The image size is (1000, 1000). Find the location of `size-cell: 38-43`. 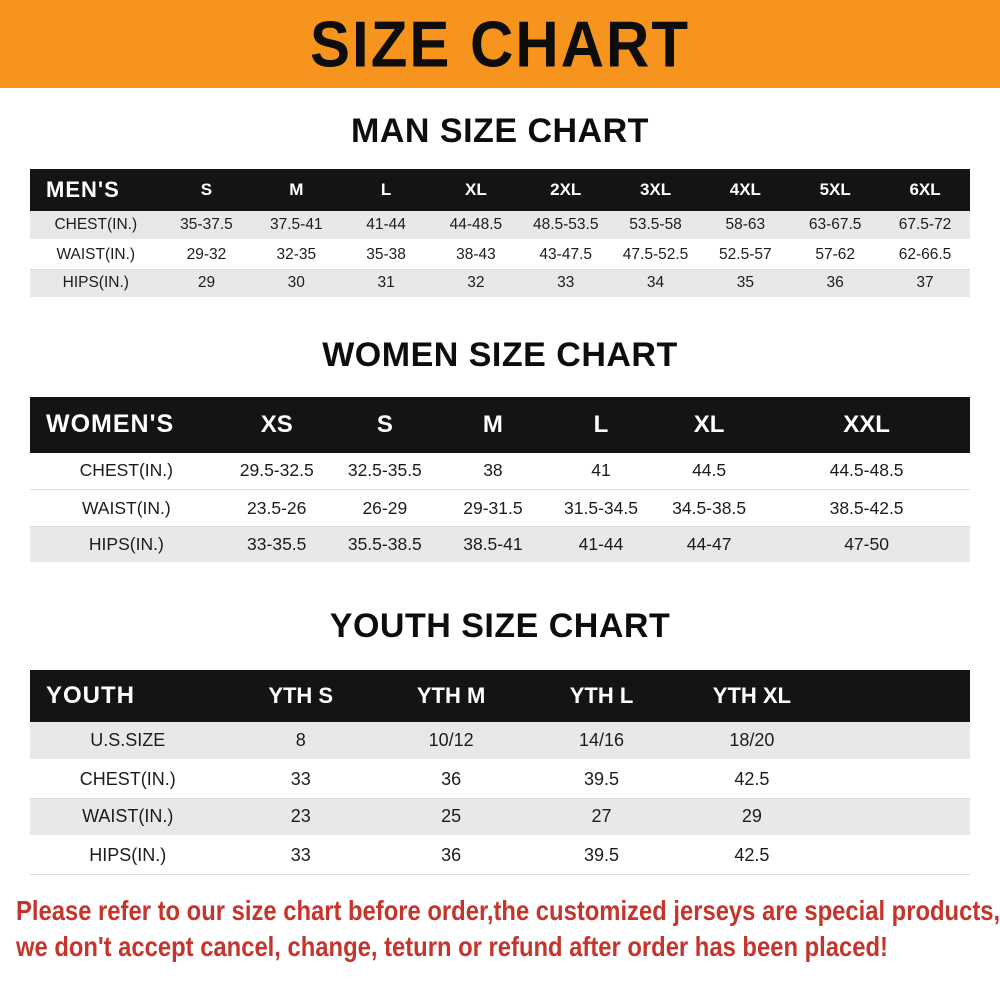

size-cell: 38-43 is located at coordinates (476, 255).